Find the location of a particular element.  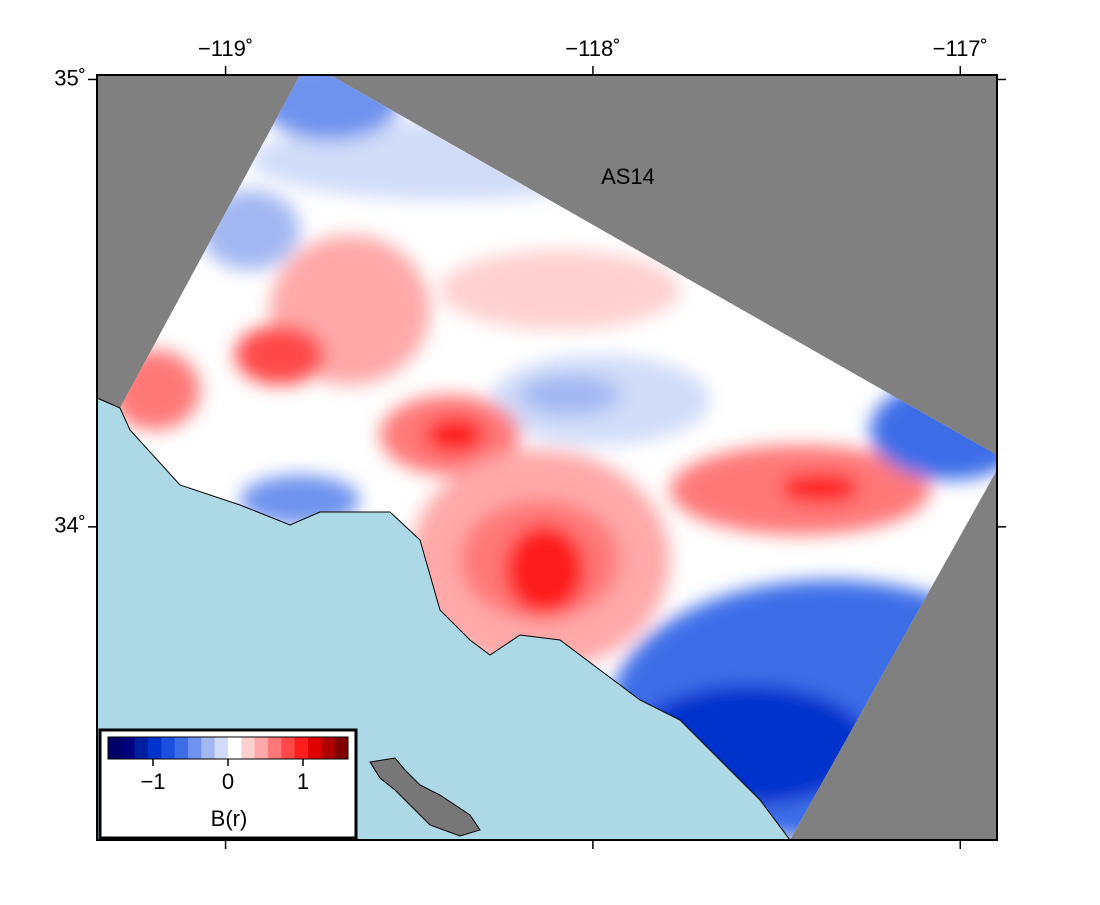

map-label: AS14 is located at coordinates (628, 176).